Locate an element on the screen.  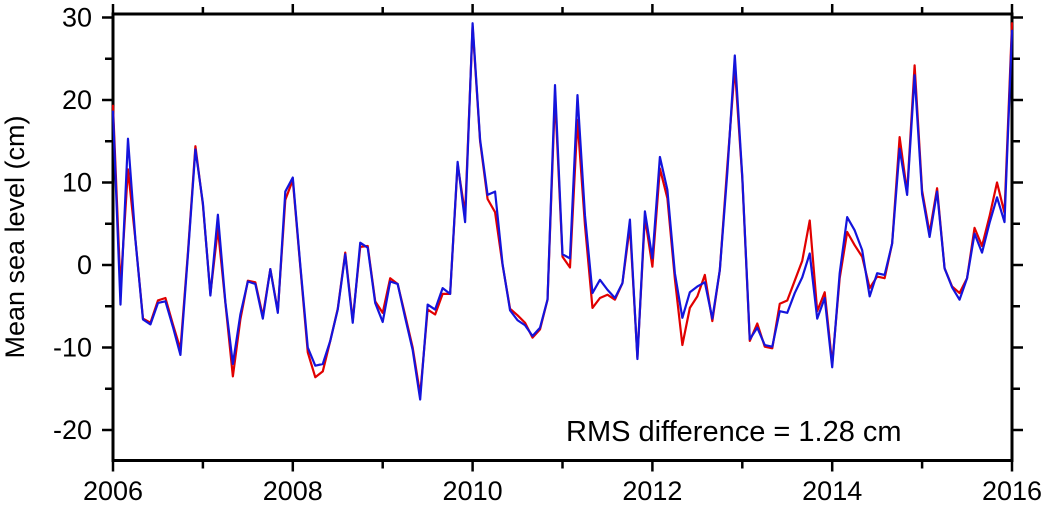
rms-annotation: RMS difference = 1.28 cm is located at coordinates (734, 432).